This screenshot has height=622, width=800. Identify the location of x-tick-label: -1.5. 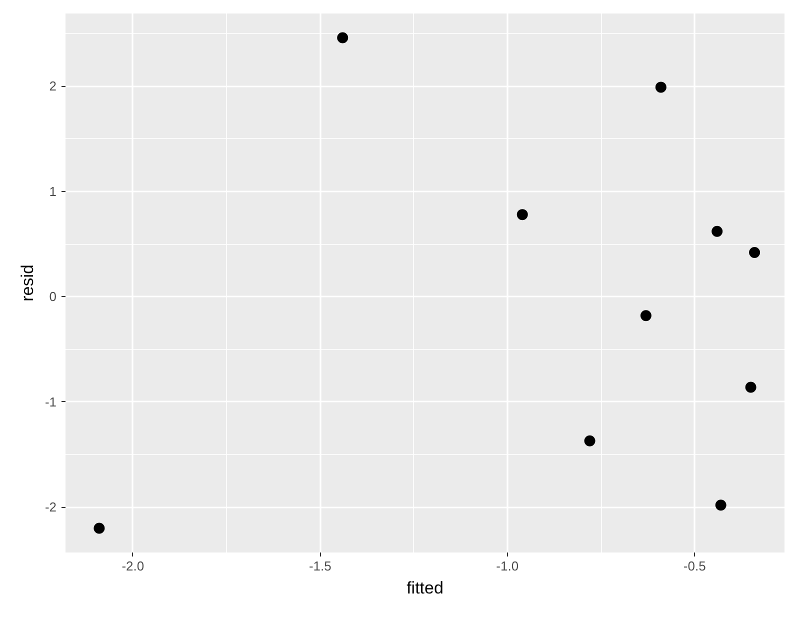
(320, 566).